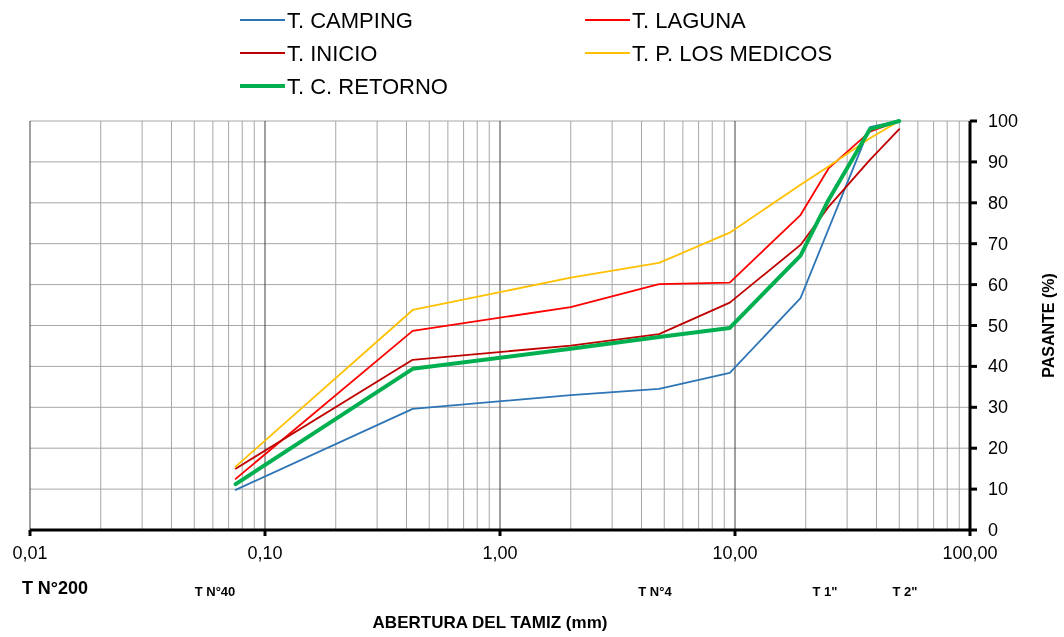 The width and height of the screenshot is (1064, 637). I want to click on y-axis-title: PASANTE (%), so click(1048, 325).